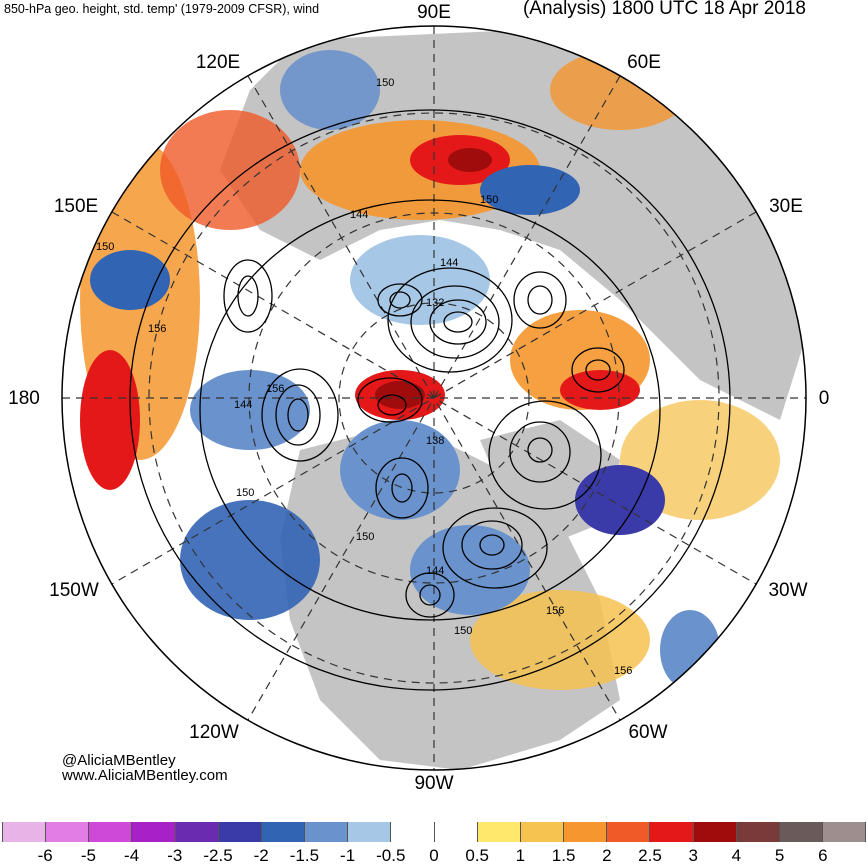  What do you see at coordinates (435, 441) in the screenshot?
I see `contour-label: 138` at bounding box center [435, 441].